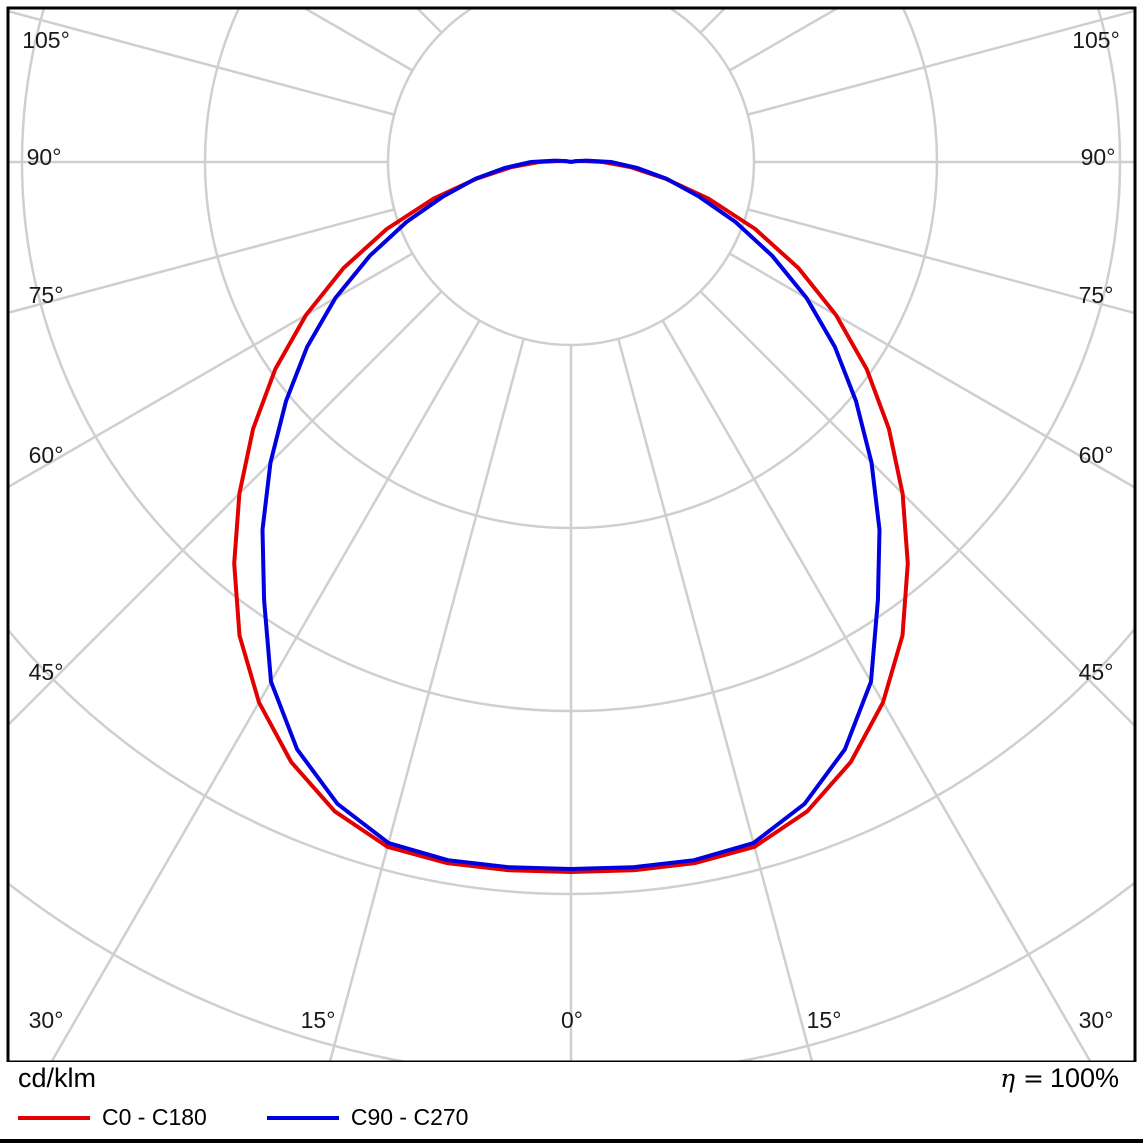 The image size is (1143, 1143). I want to click on legend: C0 - C180 C90 - C270, so click(273, 1117).